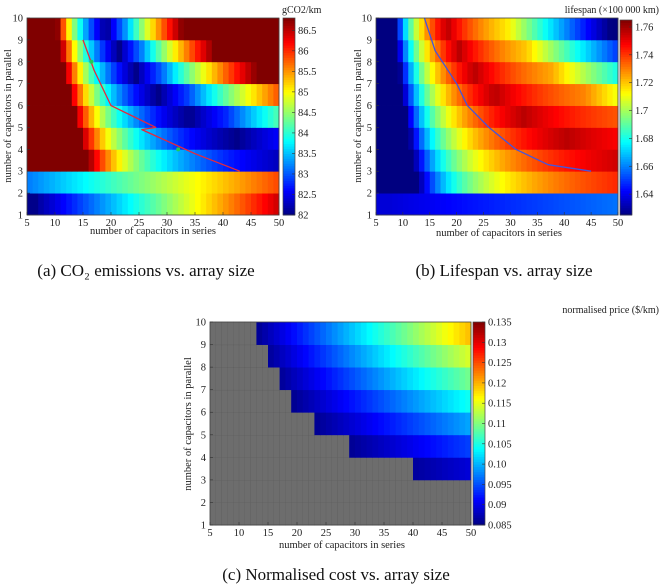 The width and height of the screenshot is (667, 588). Describe the element at coordinates (369, 84) in the screenshot. I see `y-tick-label: 7` at that location.